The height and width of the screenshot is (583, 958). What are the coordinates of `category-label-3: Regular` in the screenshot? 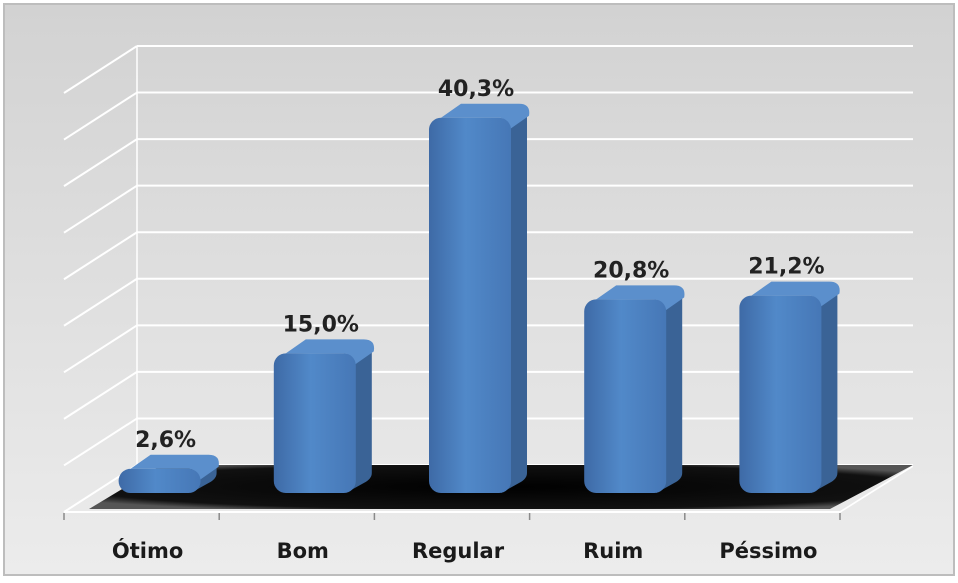 It's located at (458, 551).